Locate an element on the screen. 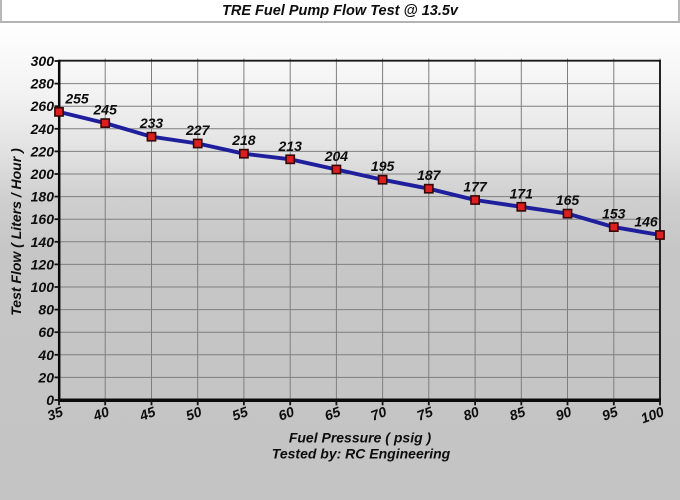 This screenshot has height=500, width=680. svg-text: Tested by: RC Engineering is located at coordinates (361, 453).